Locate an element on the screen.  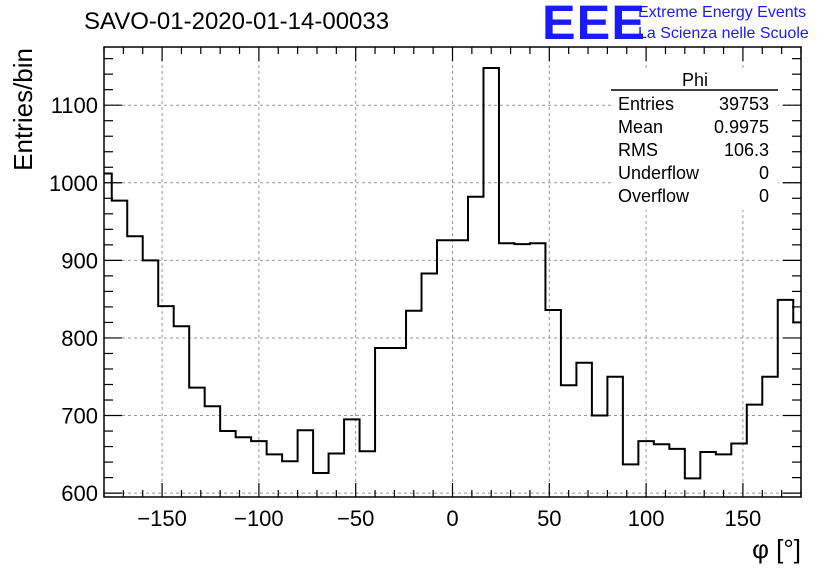
y-axis-title: Entries/bin is located at coordinates (23, 109).